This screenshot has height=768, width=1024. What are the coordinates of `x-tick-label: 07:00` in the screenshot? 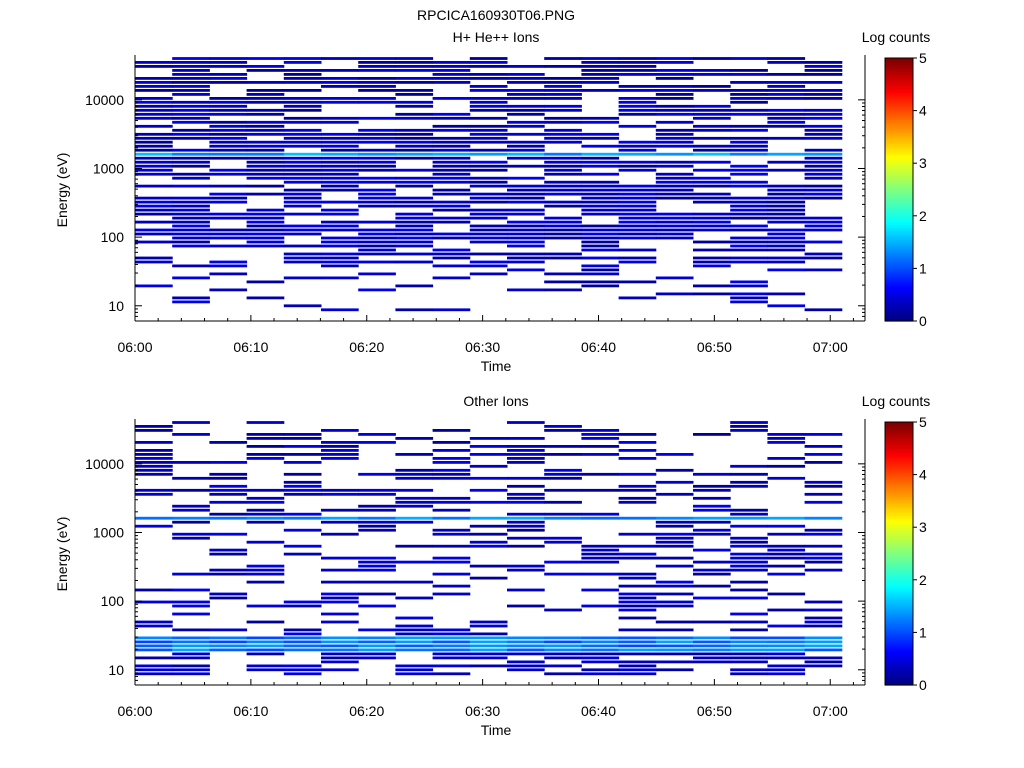 It's located at (830, 711).